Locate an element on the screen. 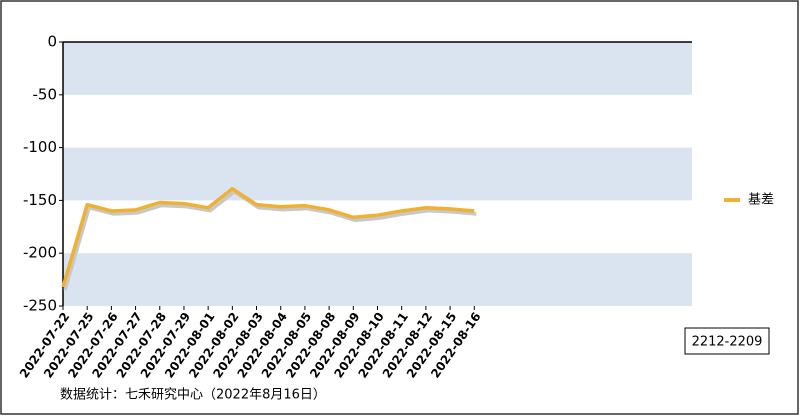 The width and height of the screenshot is (800, 420). y-tick-label: -50 is located at coordinates (45, 94).